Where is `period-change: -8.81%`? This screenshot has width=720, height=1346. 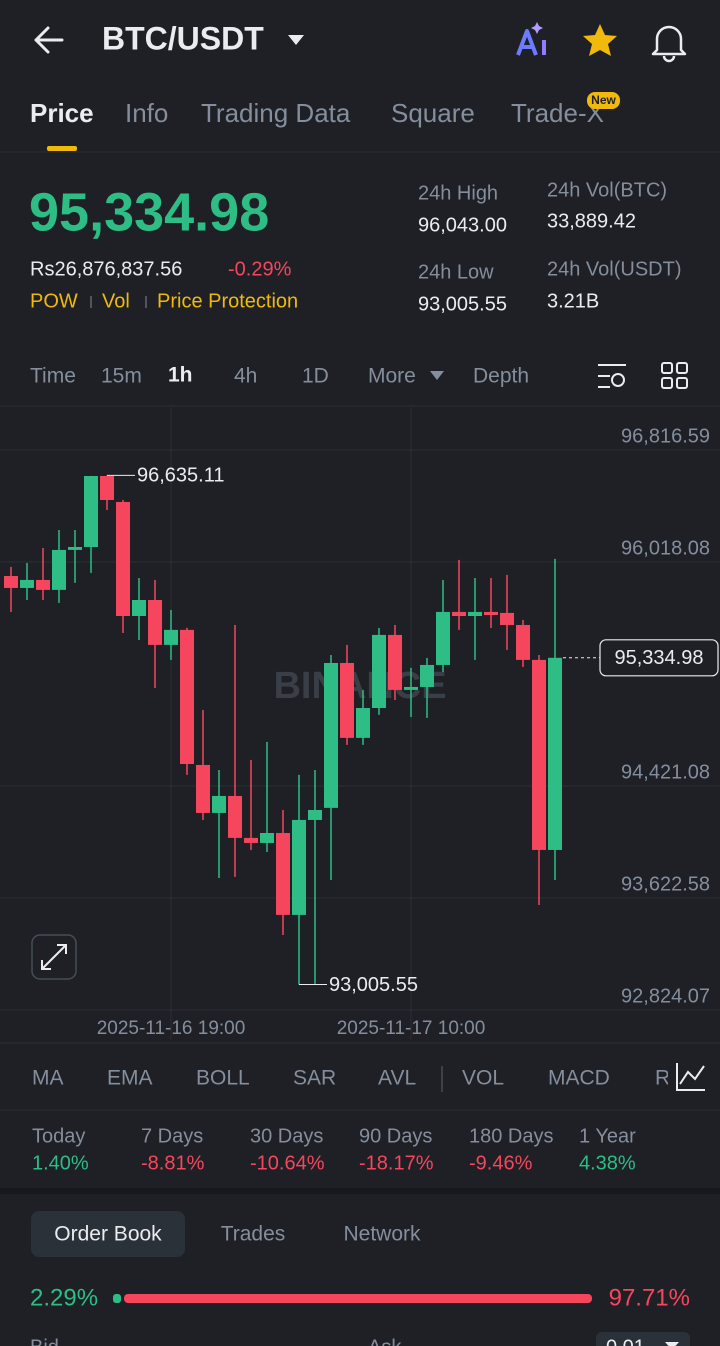
period-change: -8.81% is located at coordinates (173, 1163).